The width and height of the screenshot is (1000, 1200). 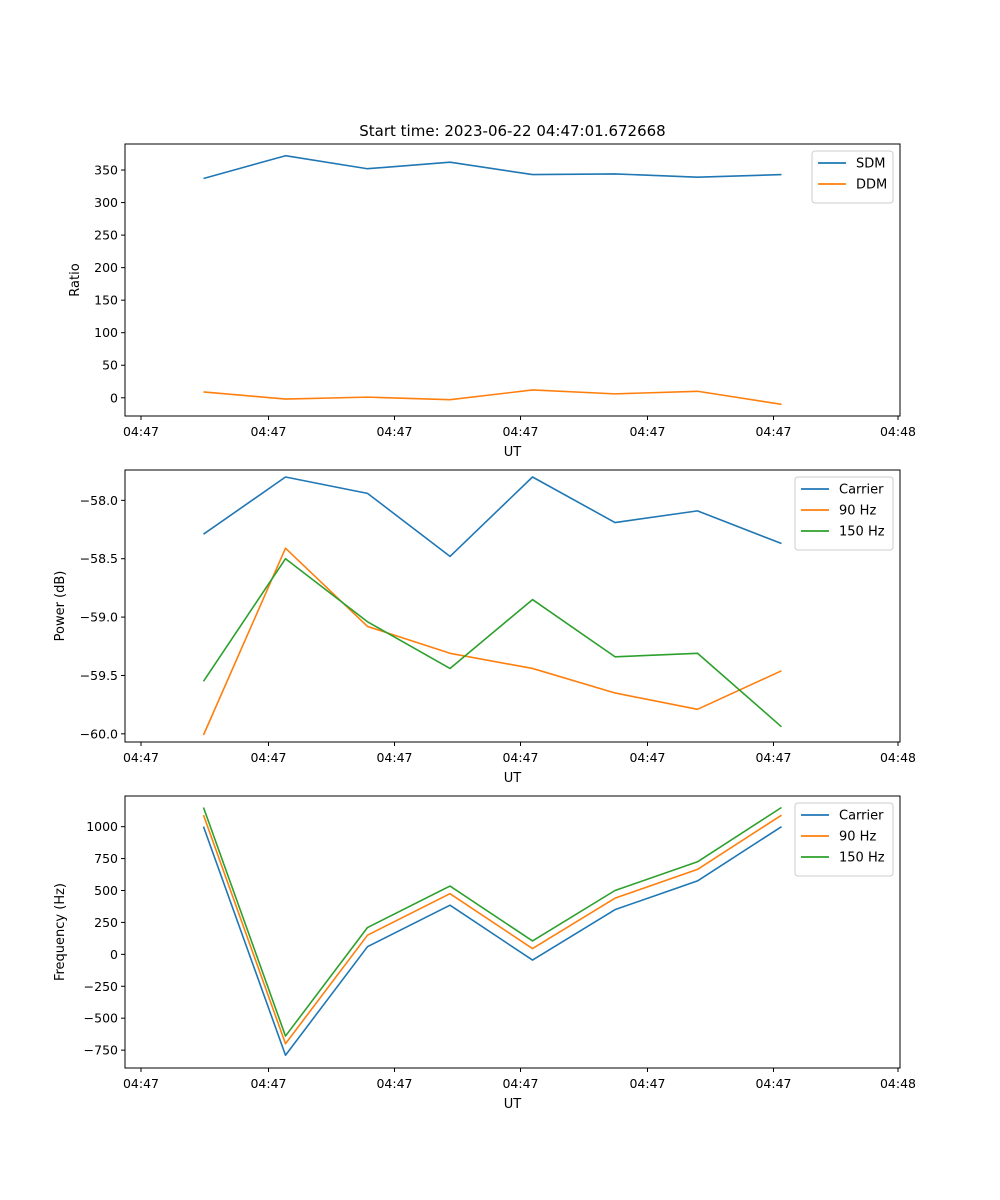 I want to click on y-tick-label: −59.0, so click(x=99, y=617).